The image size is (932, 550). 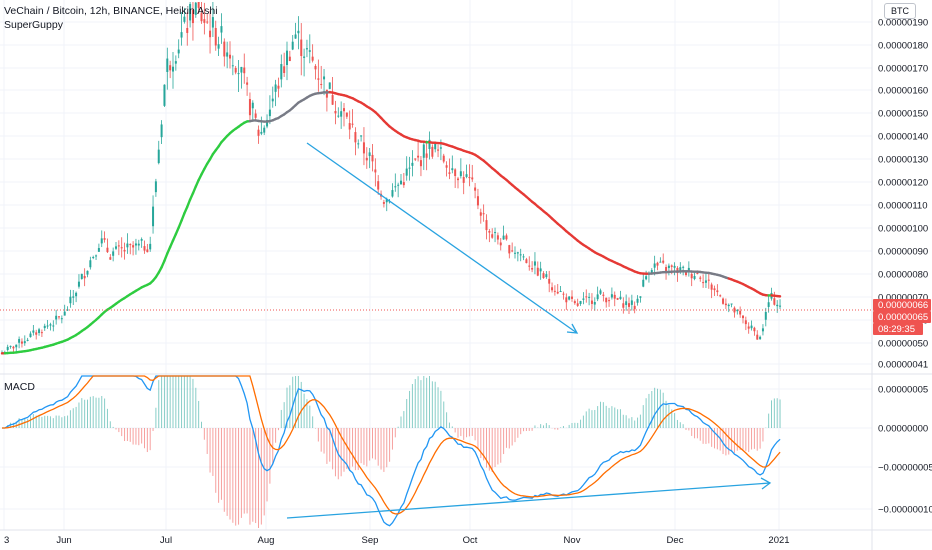 I want to click on price-tick-label: 0.00000080, so click(x=903, y=275).